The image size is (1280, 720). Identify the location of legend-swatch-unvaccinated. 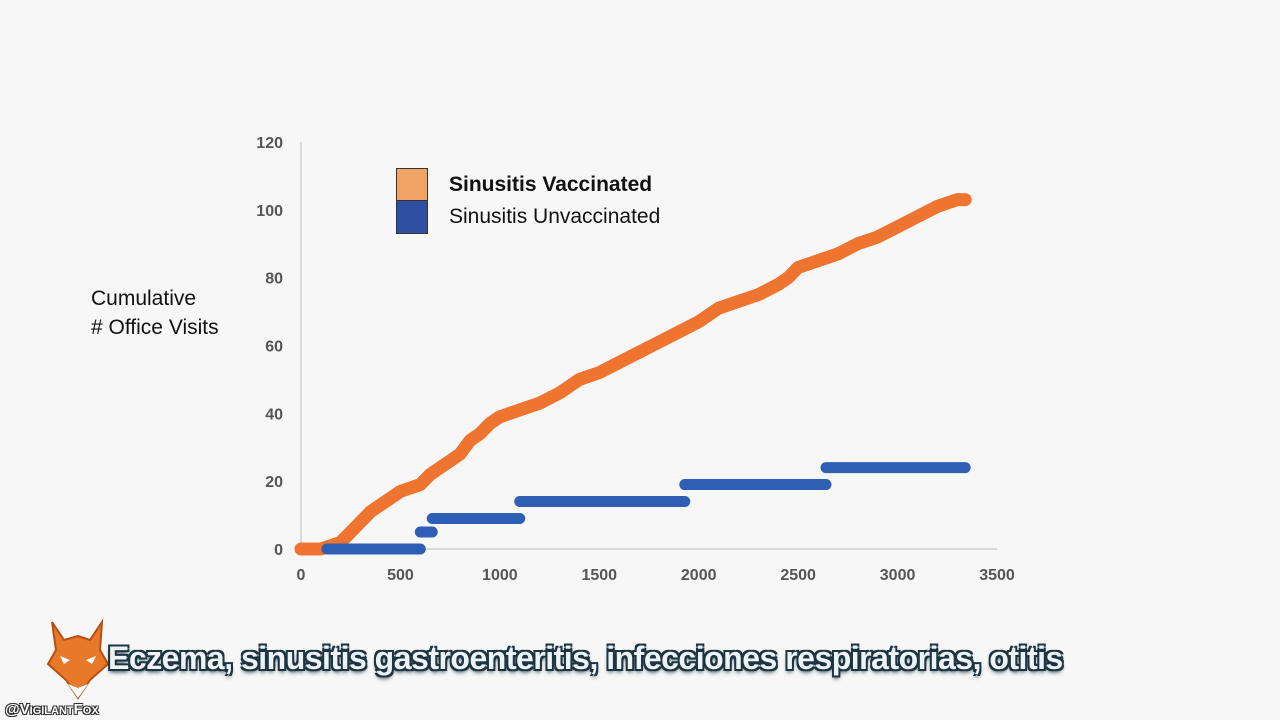
(412, 217).